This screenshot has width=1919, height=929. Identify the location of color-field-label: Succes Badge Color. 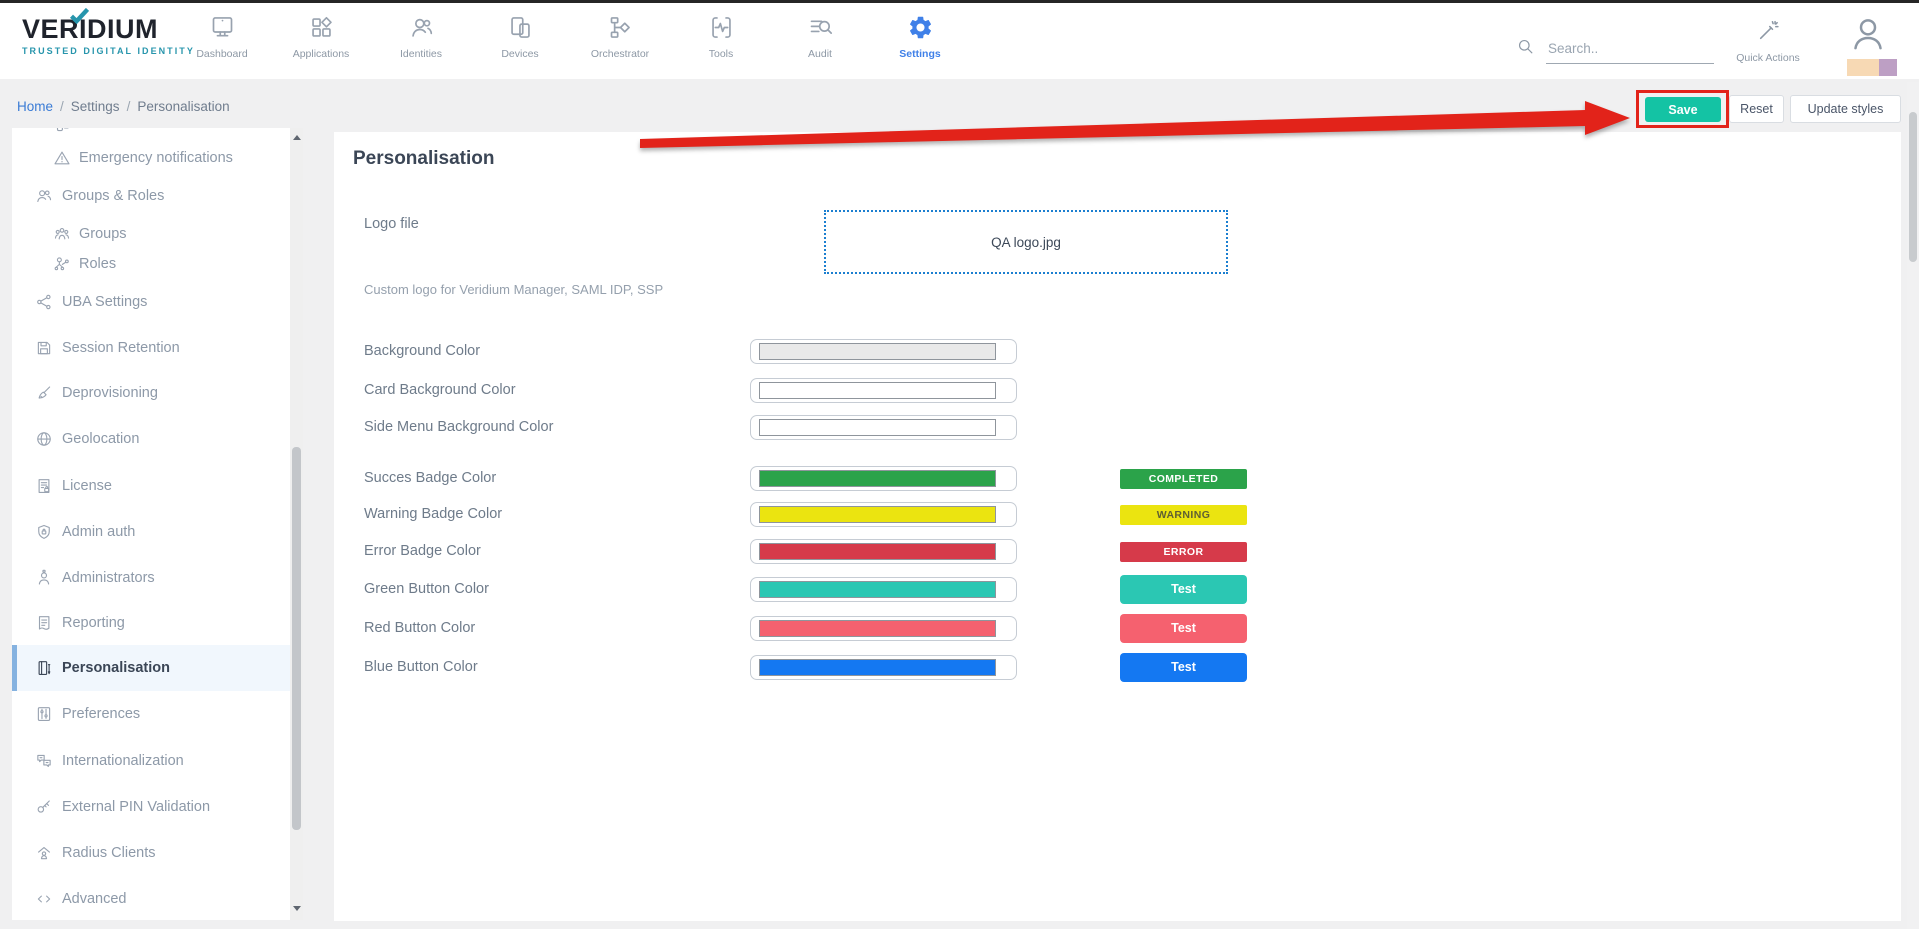
(430, 478).